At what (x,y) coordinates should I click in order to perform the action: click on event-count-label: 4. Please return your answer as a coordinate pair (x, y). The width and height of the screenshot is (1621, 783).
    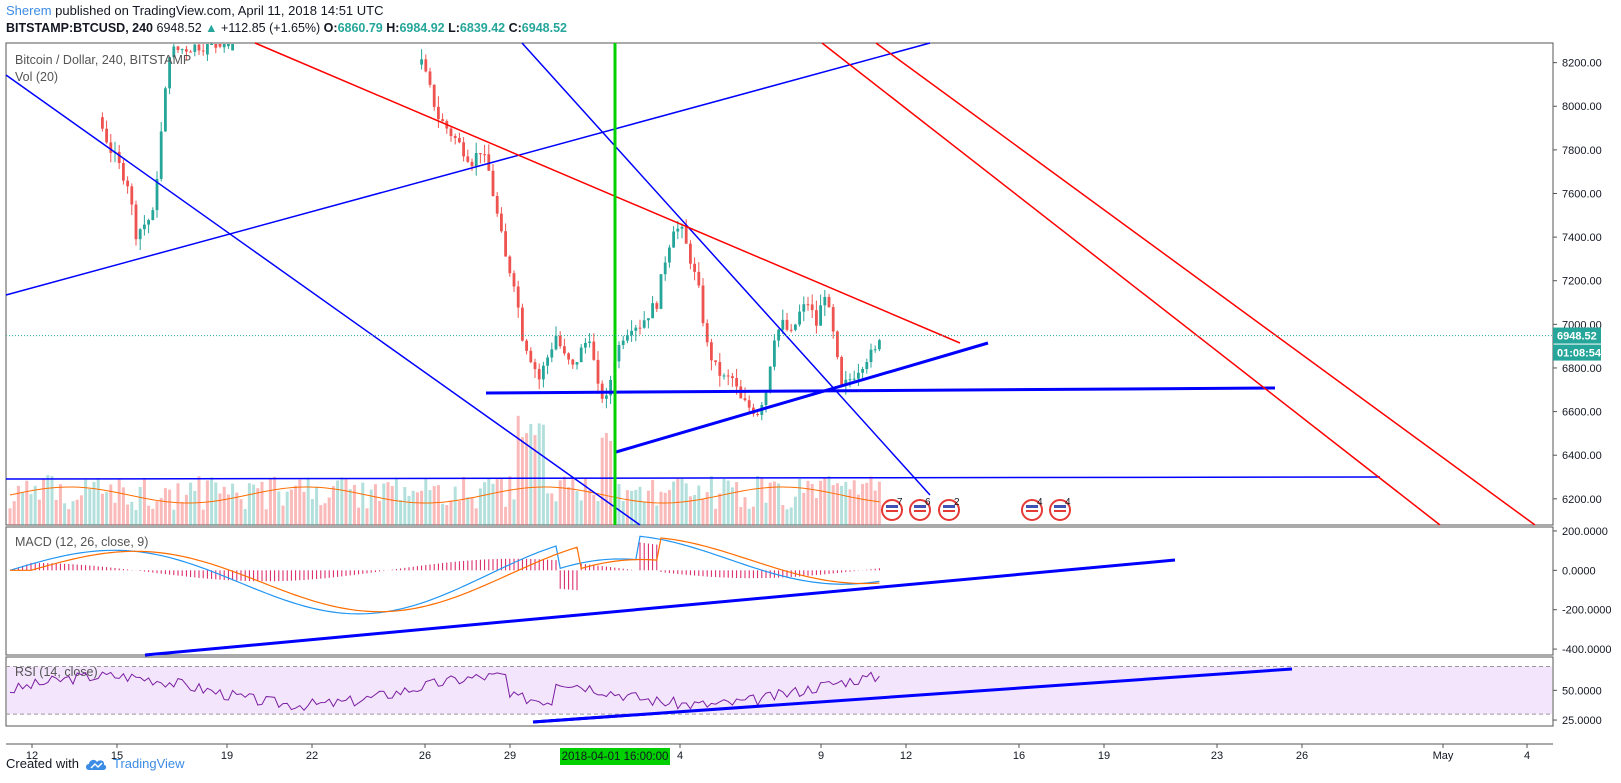
    Looking at the image, I should click on (1040, 502).